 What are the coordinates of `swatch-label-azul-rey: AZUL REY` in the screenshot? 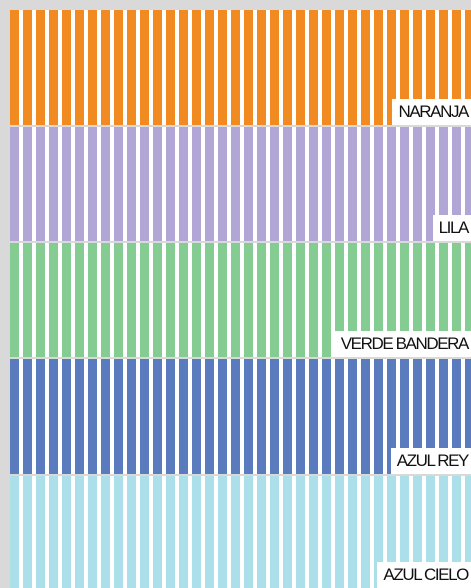 It's located at (430, 461).